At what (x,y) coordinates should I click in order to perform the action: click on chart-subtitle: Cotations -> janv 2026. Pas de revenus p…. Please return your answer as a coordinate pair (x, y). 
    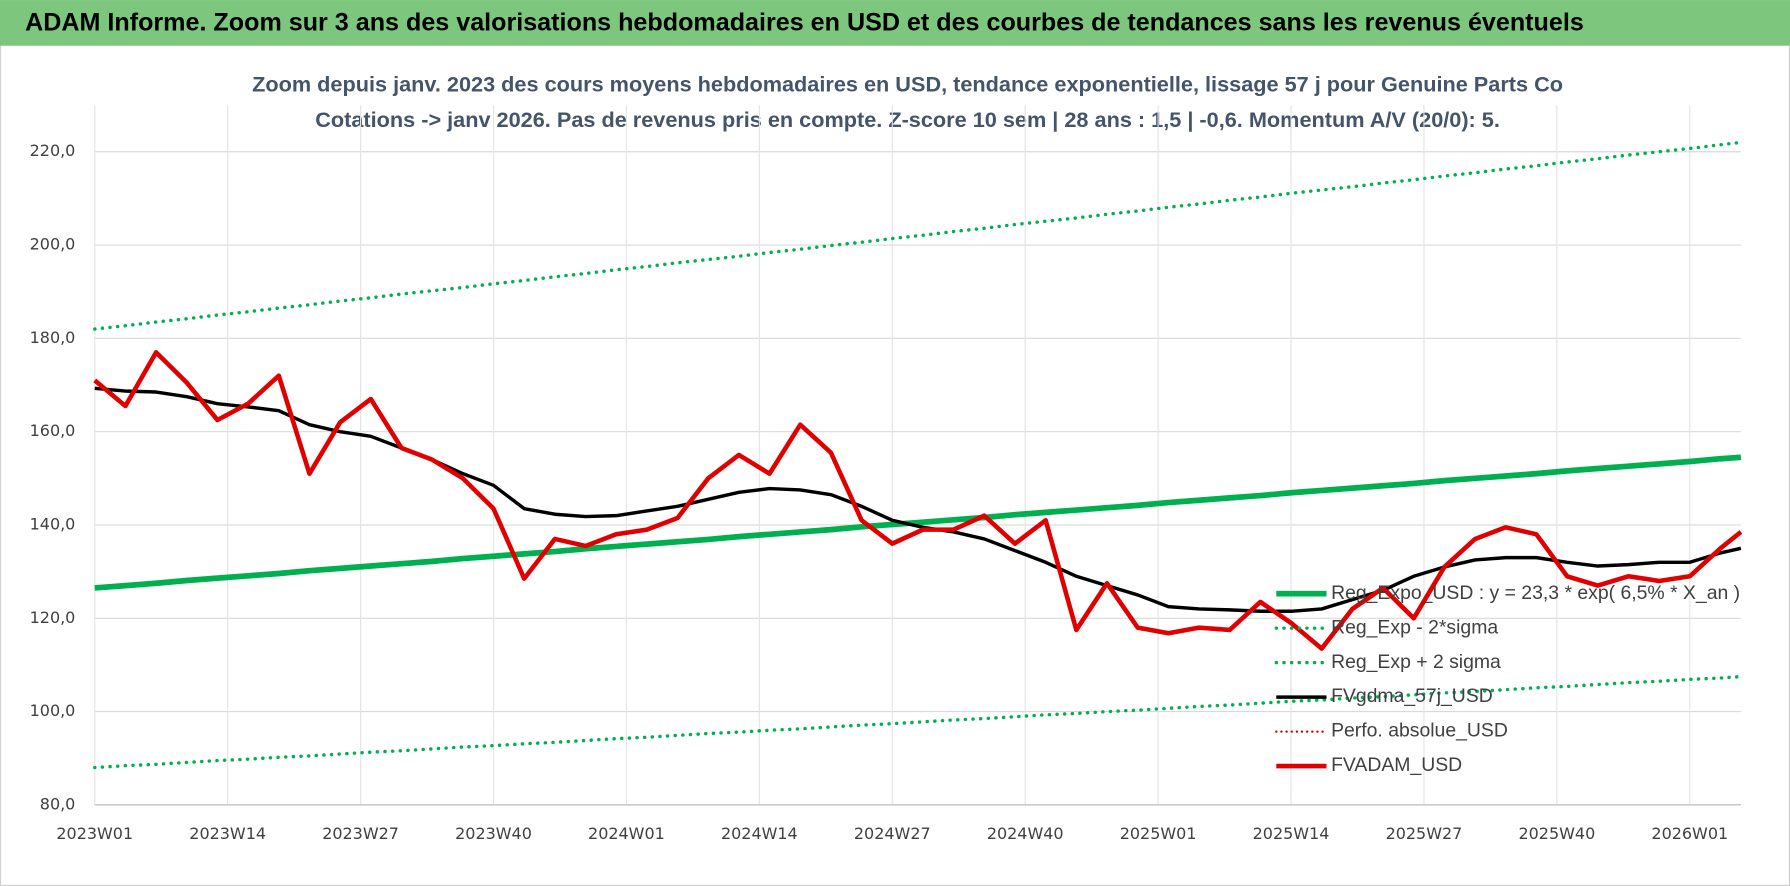
    Looking at the image, I should click on (907, 119).